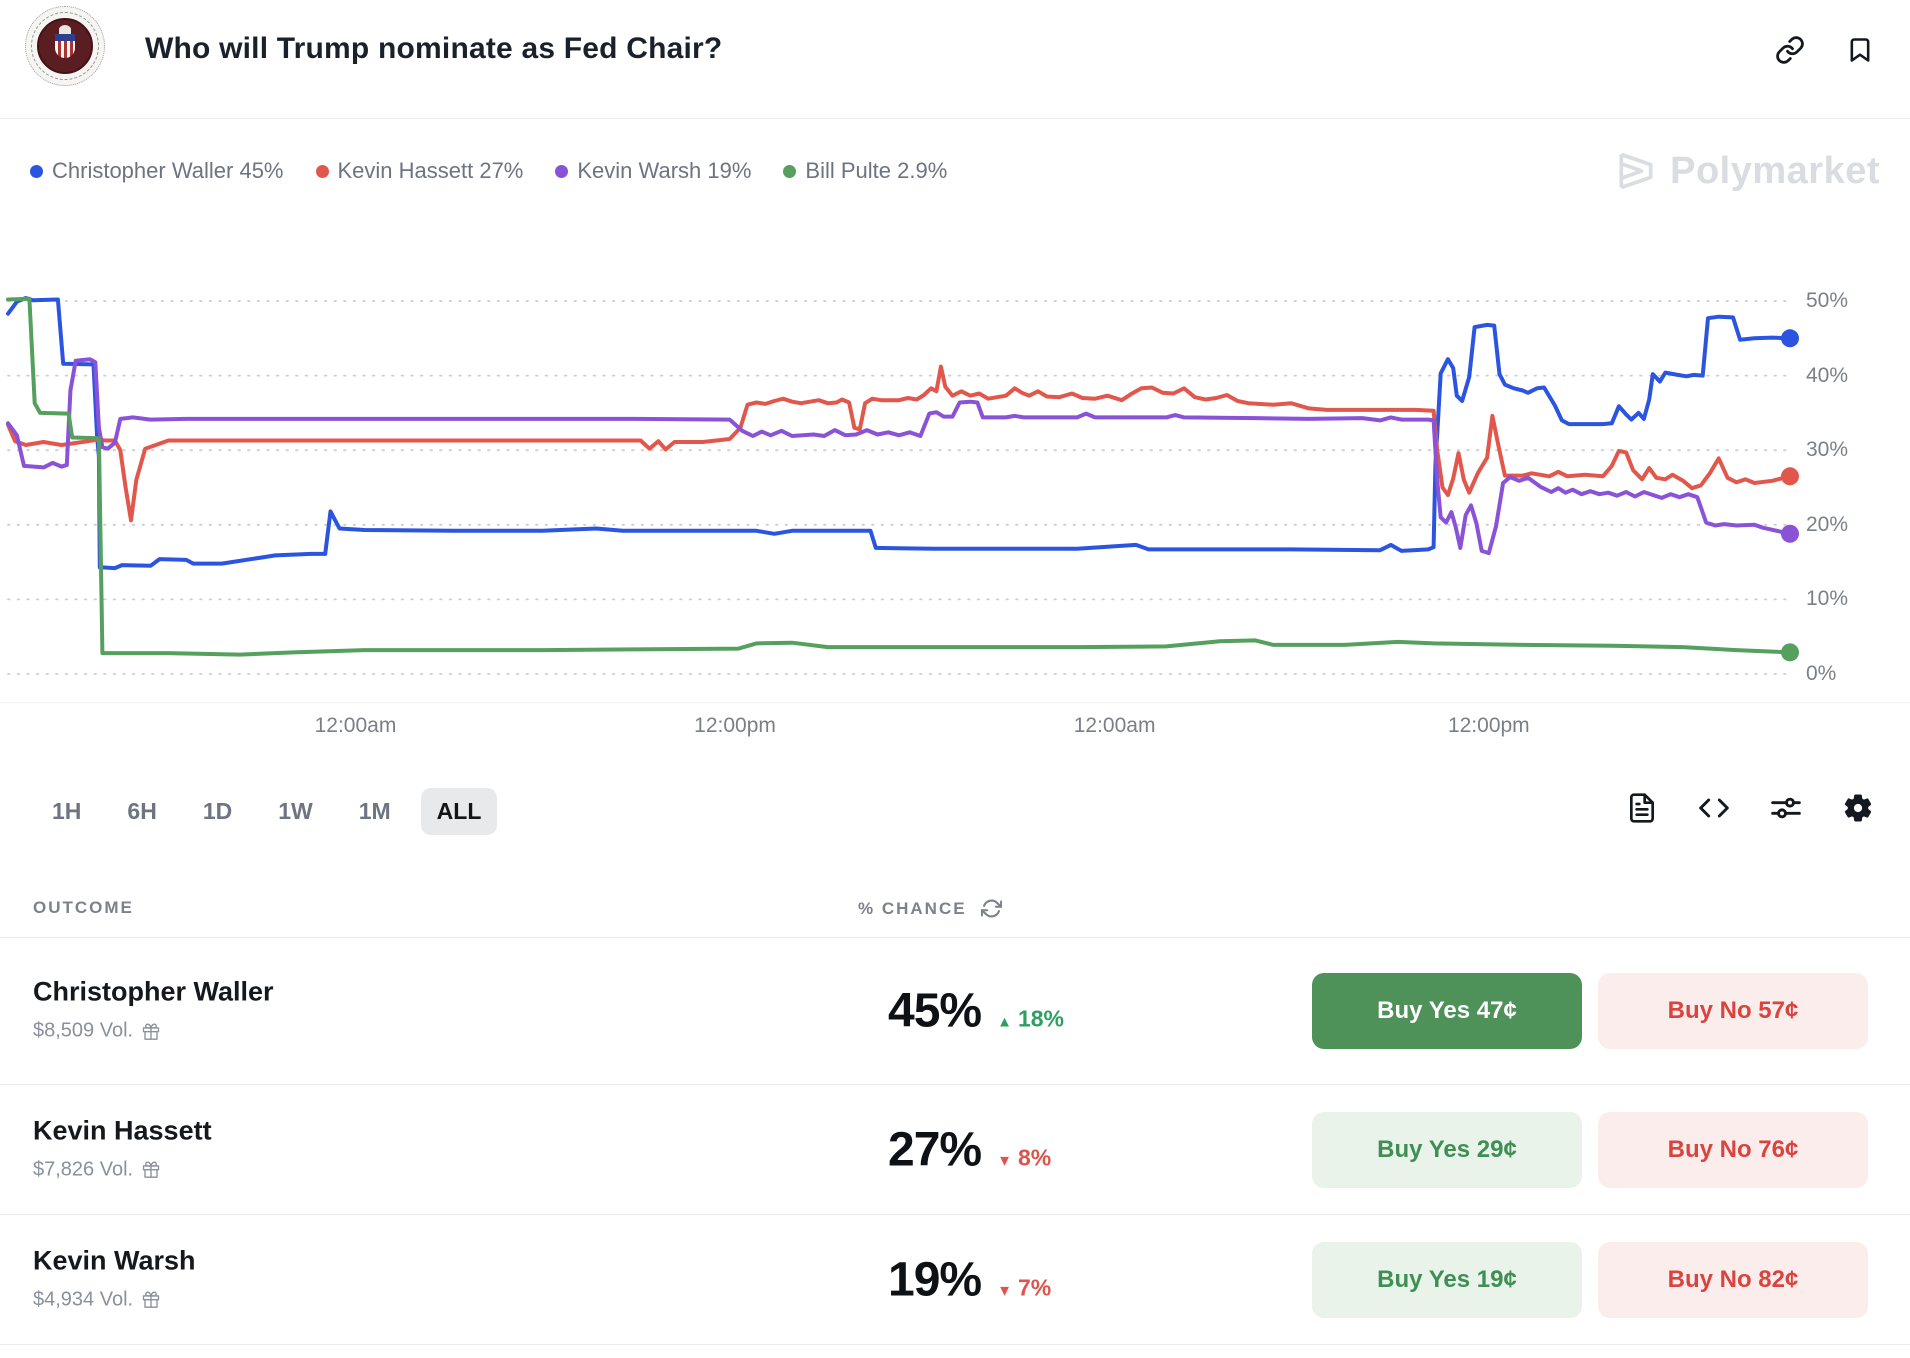 This screenshot has width=1910, height=1358. Describe the element at coordinates (955, 818) in the screenshot. I see `chart-toolbar: 1H 6H 1D 1W 1M ALL` at that location.